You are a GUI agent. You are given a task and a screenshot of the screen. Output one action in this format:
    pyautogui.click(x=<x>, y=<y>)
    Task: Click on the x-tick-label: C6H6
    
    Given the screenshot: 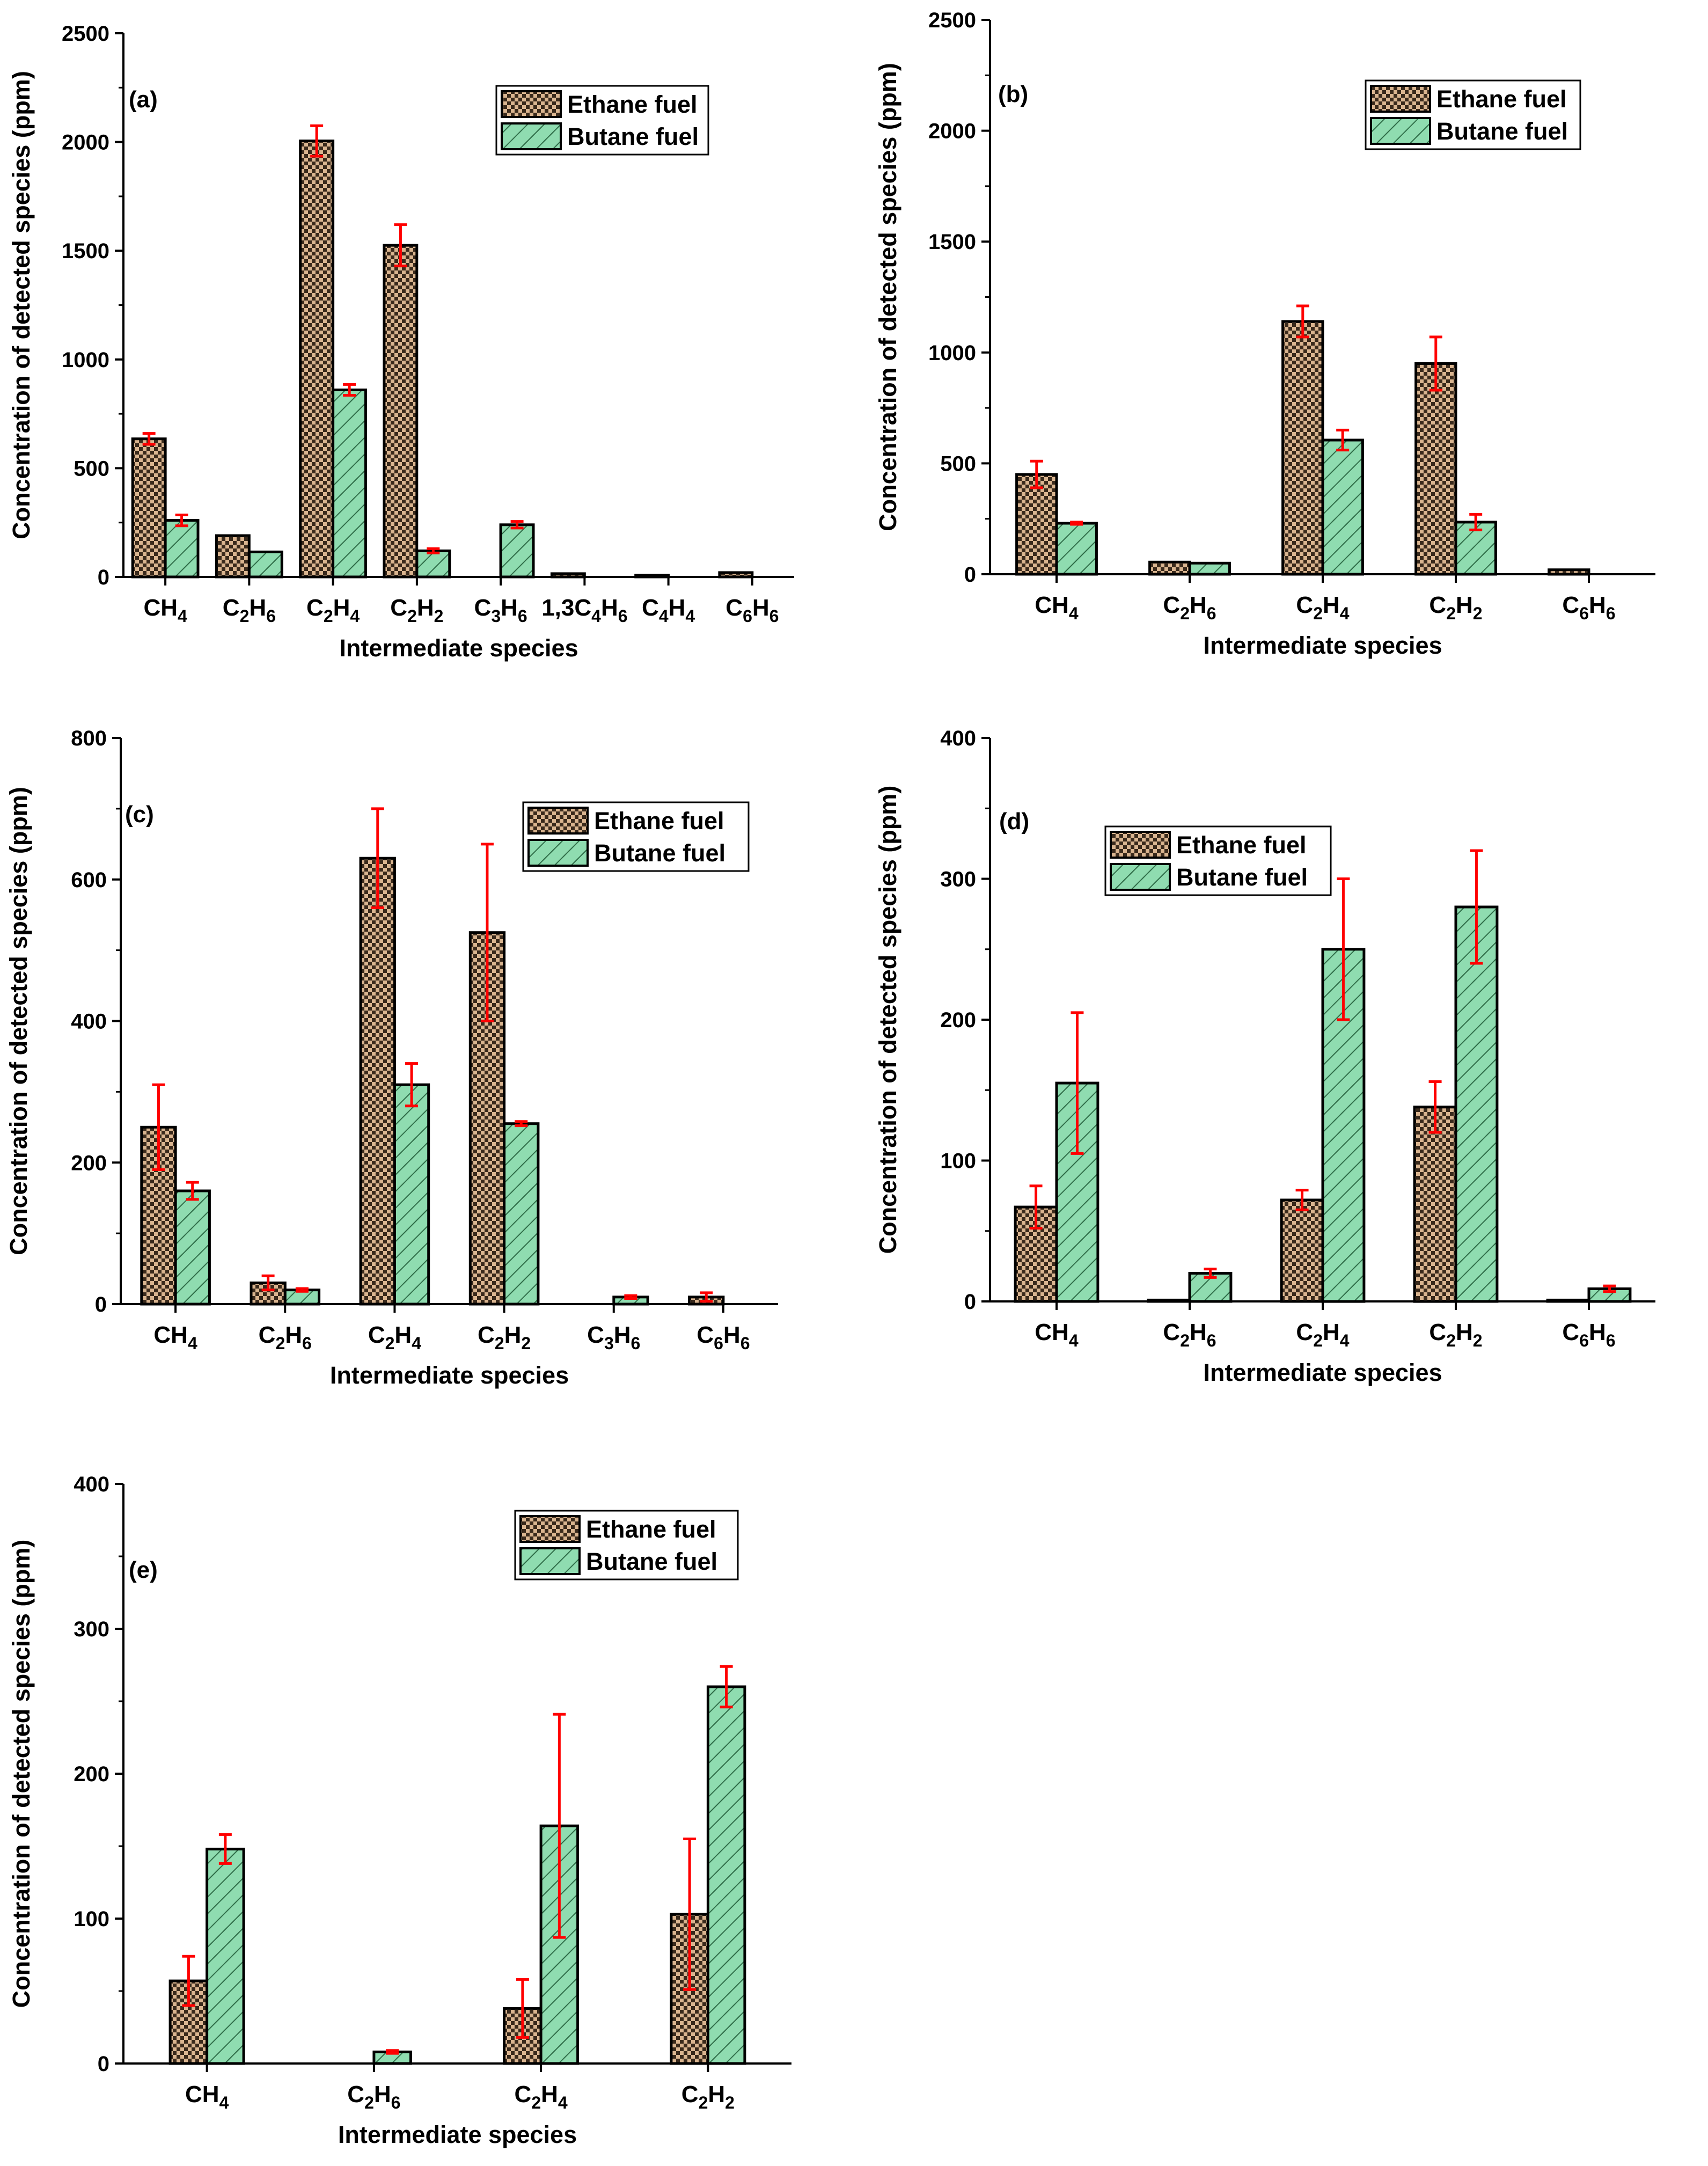 What is the action you would take?
    pyautogui.click(x=1589, y=1334)
    